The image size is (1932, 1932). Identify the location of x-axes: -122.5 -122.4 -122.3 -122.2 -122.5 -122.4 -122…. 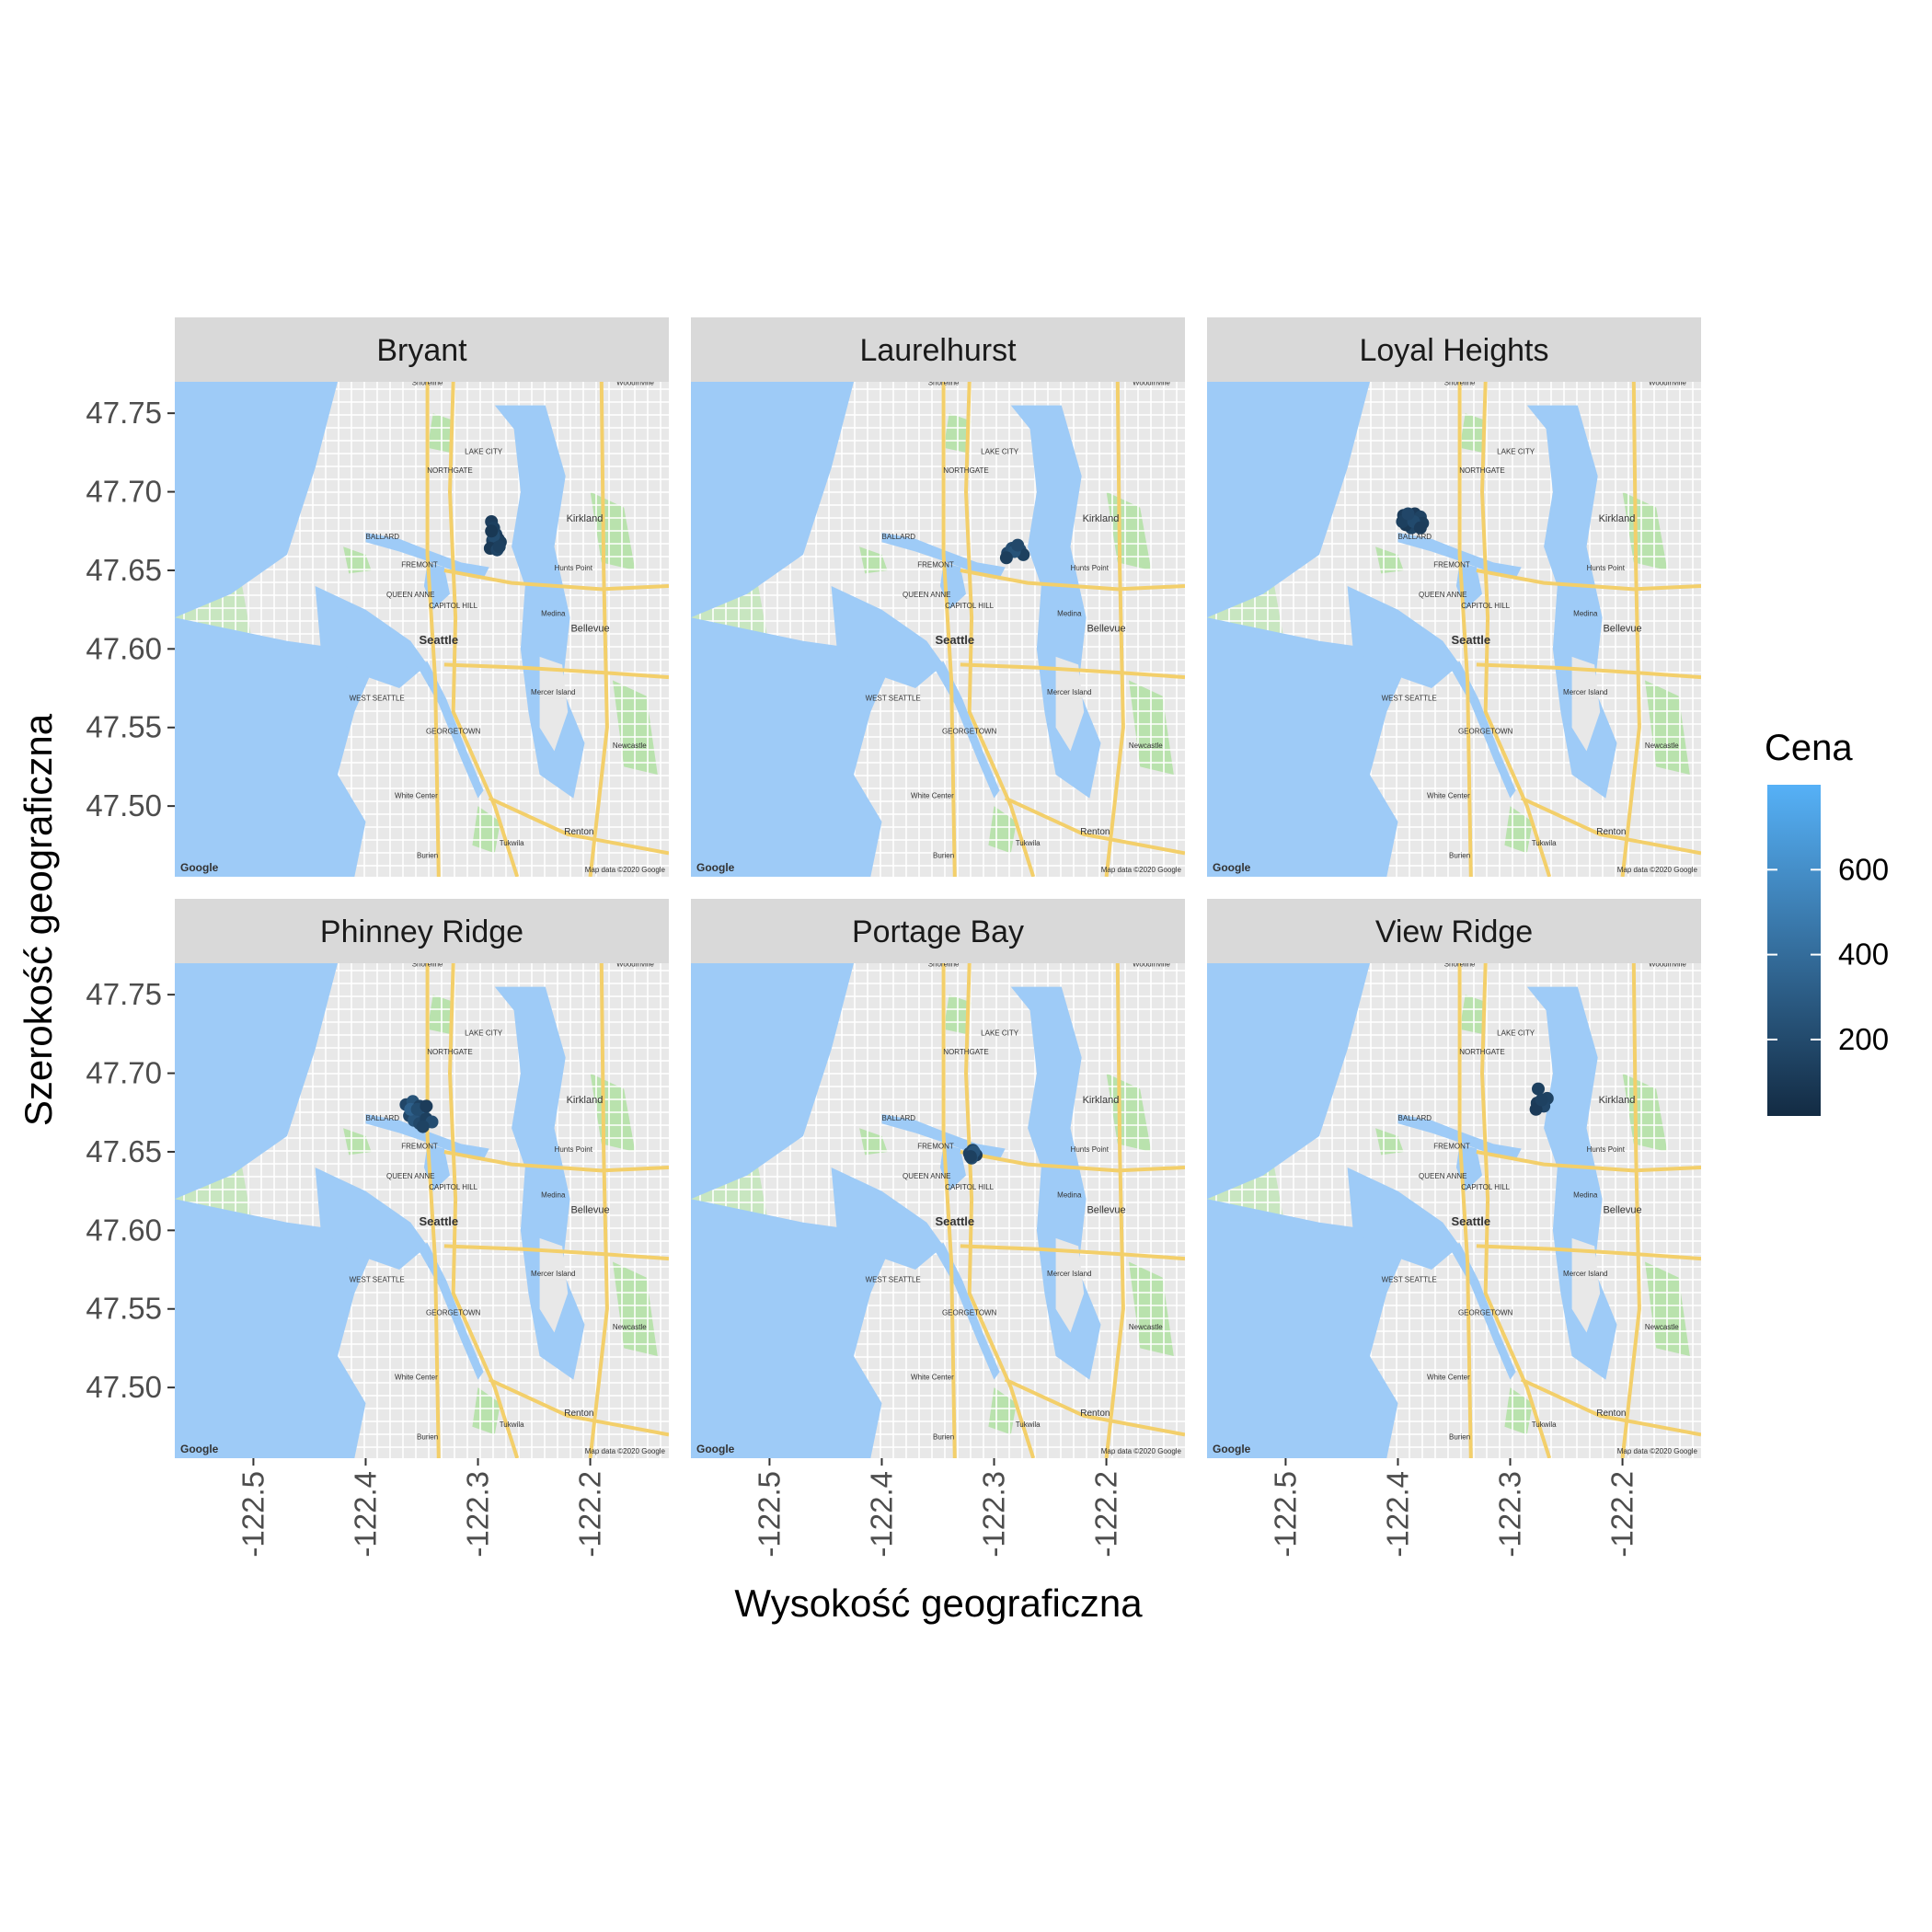
(937, 1508).